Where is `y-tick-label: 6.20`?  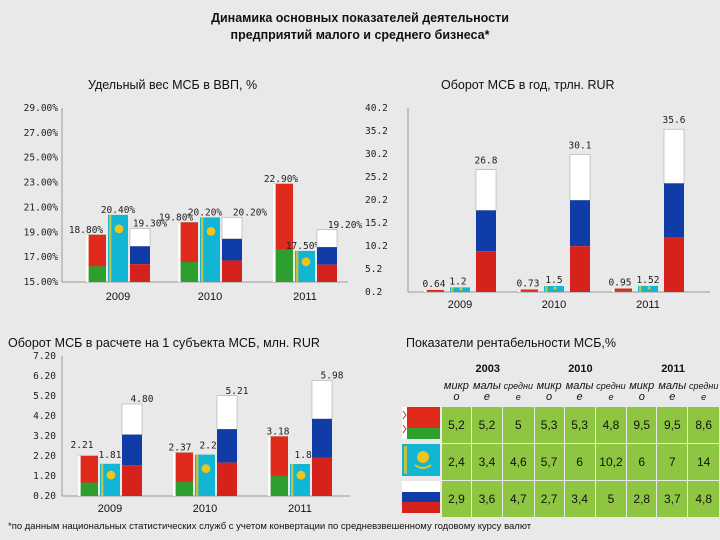 y-tick-label: 6.20 is located at coordinates (44, 376).